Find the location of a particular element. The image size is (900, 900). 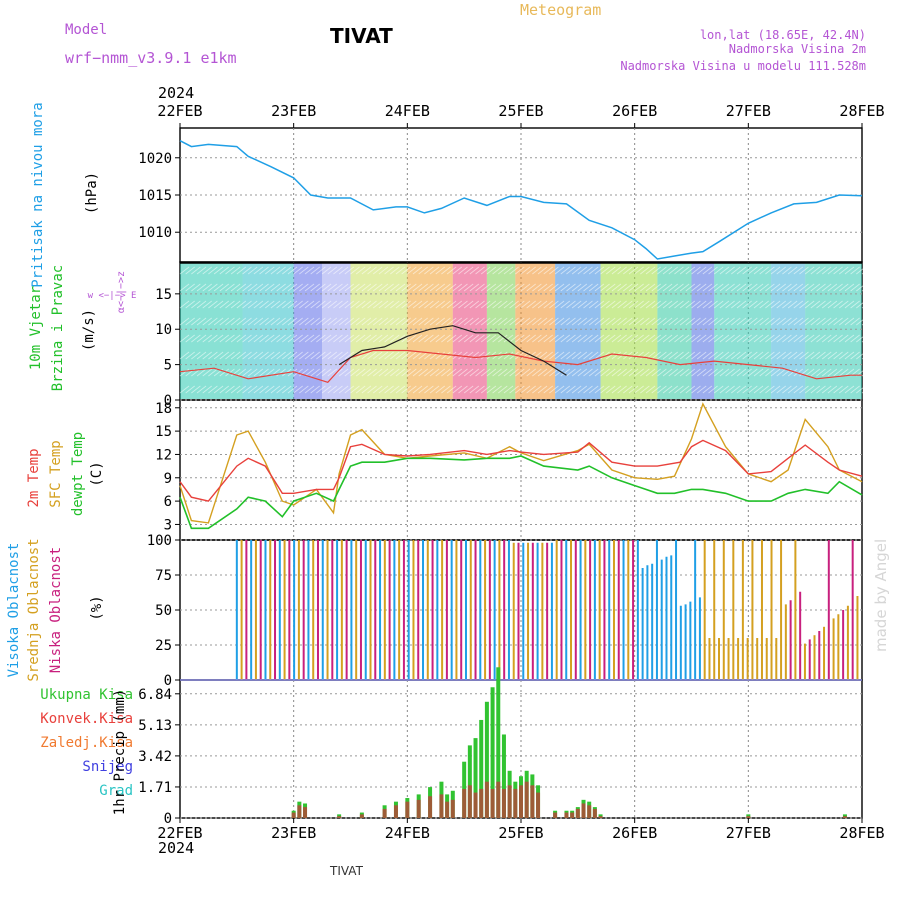

precip-legend-entry: Konvek.Kisa is located at coordinates (86, 719).